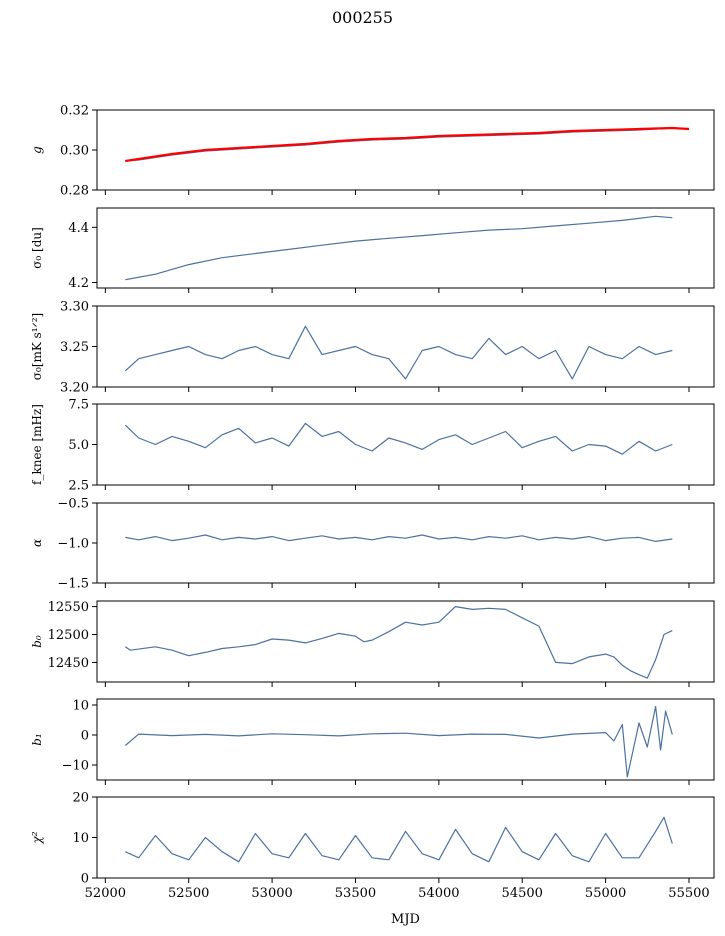  I want to click on x-tick-label: 54000, so click(438, 893).